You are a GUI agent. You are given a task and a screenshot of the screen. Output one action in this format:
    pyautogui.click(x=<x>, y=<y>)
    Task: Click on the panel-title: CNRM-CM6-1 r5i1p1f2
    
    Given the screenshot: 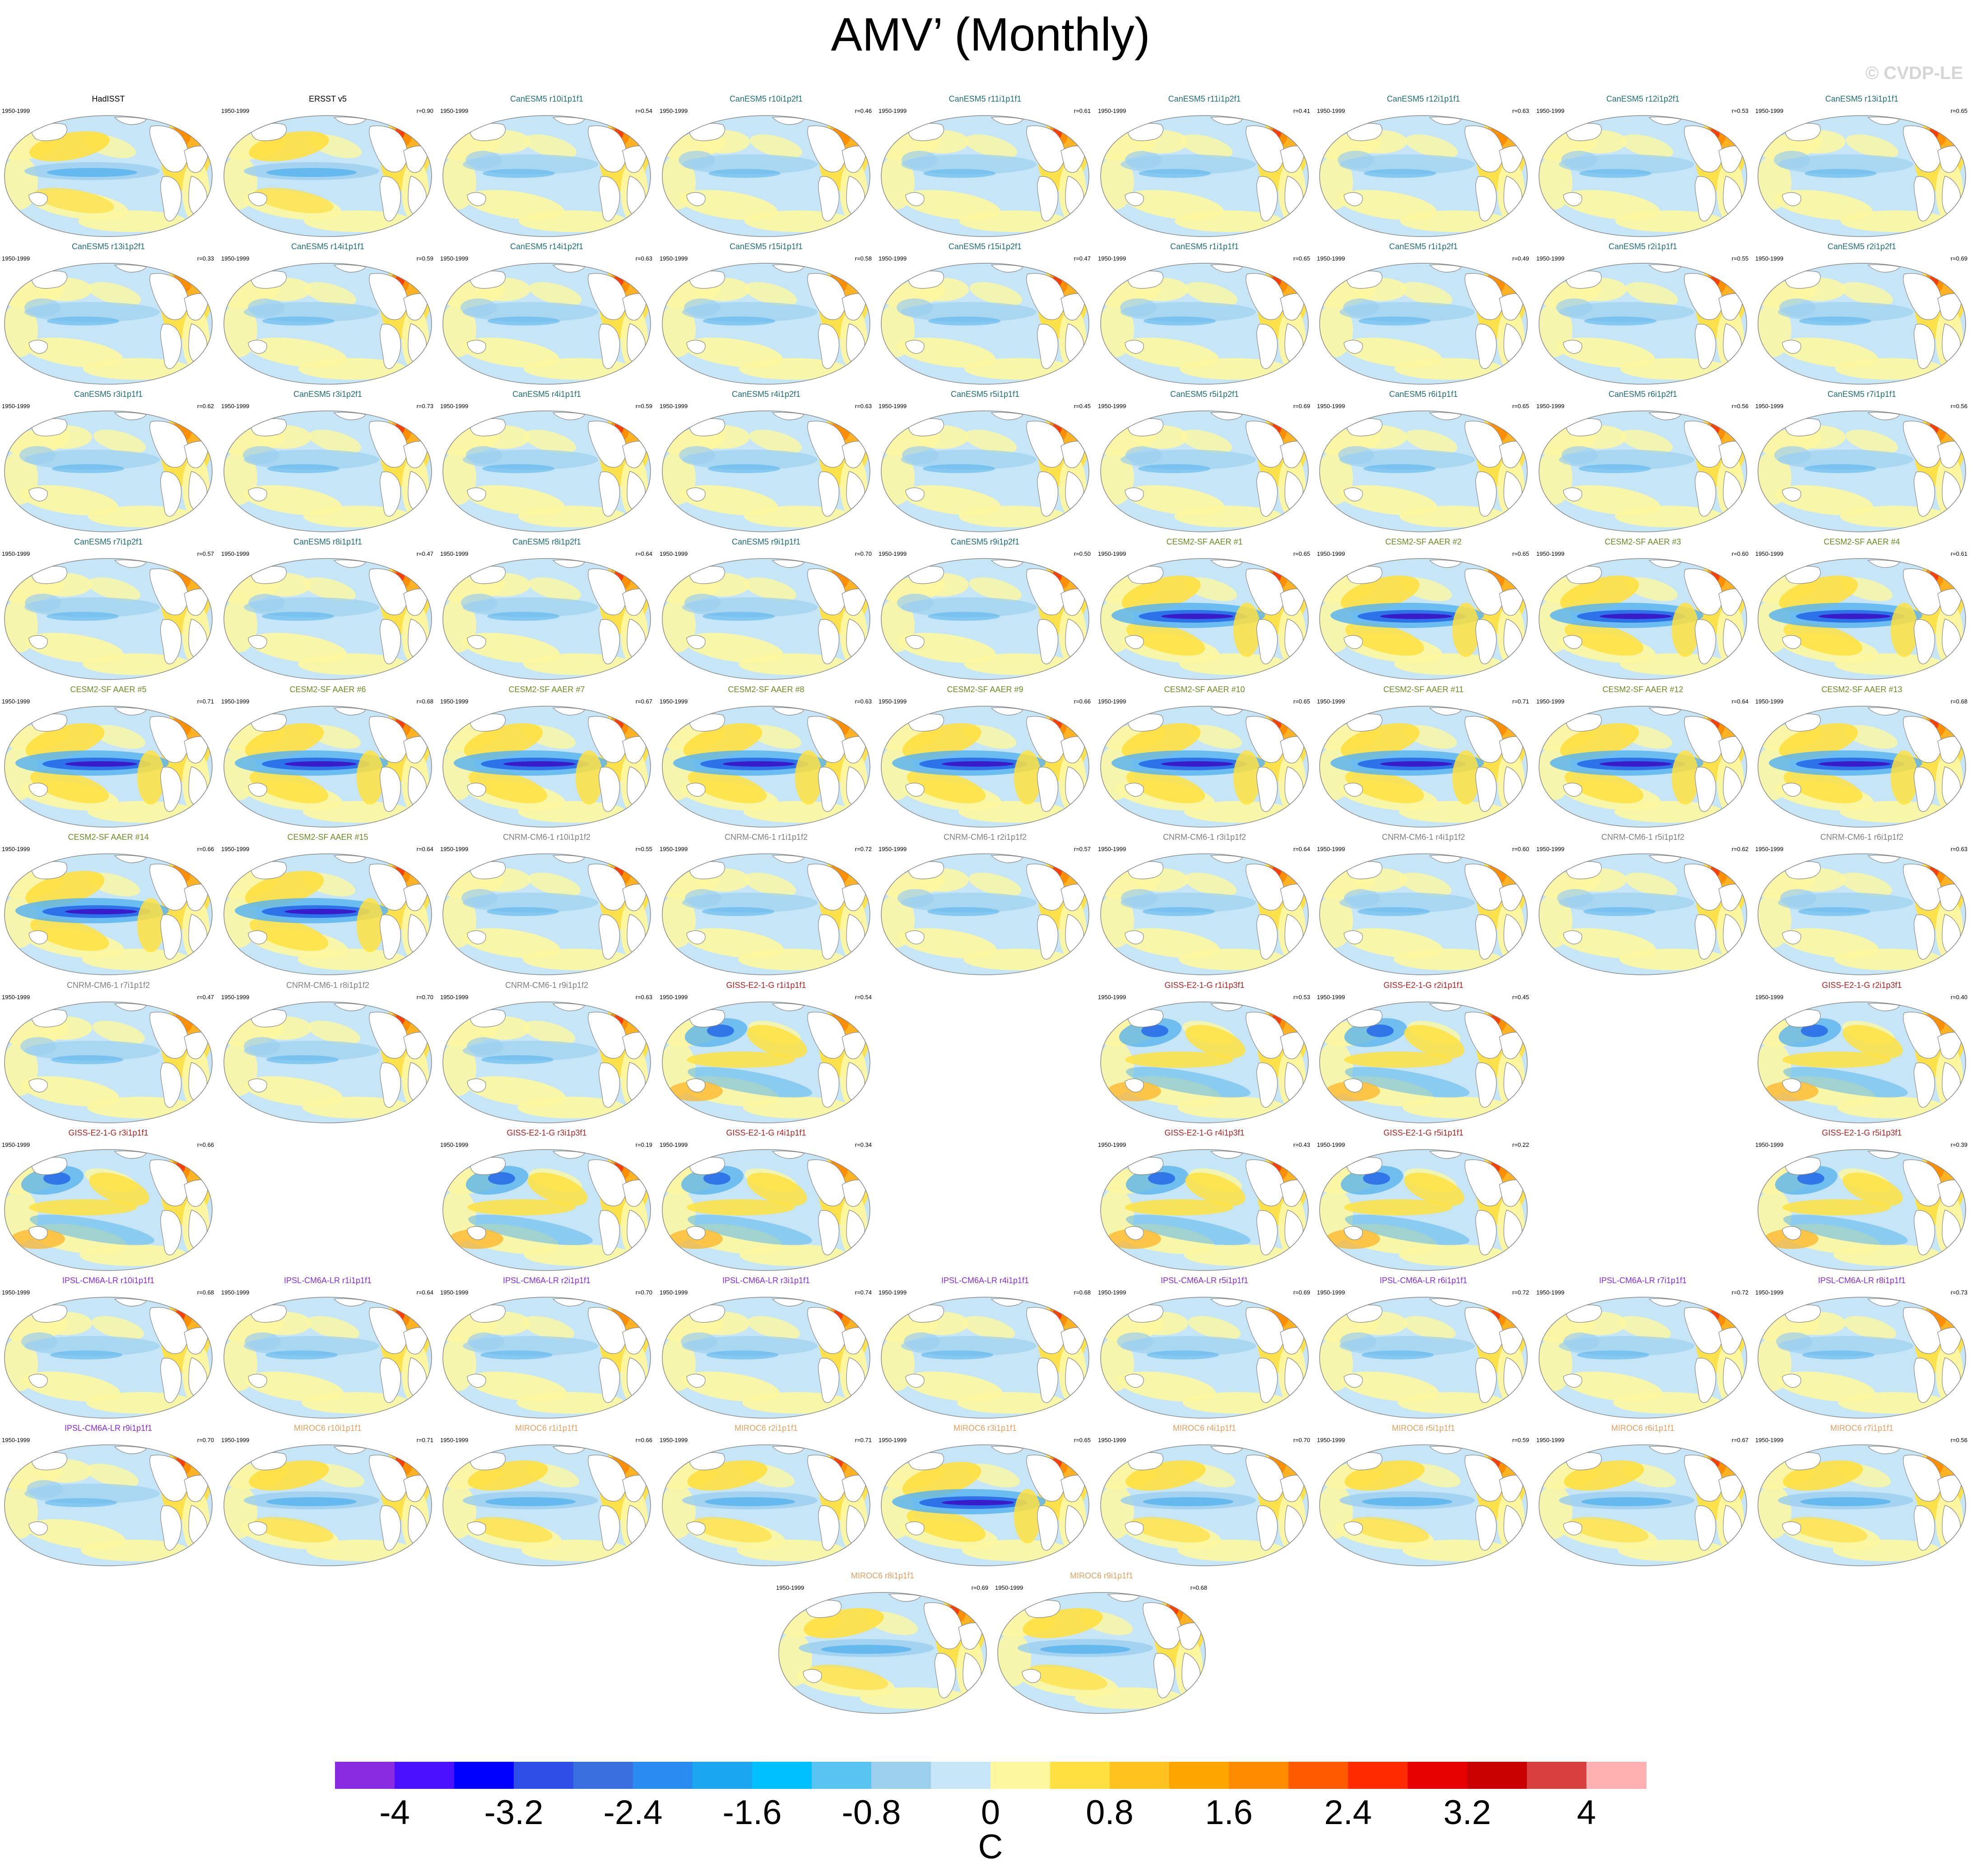 What is the action you would take?
    pyautogui.click(x=1643, y=837)
    